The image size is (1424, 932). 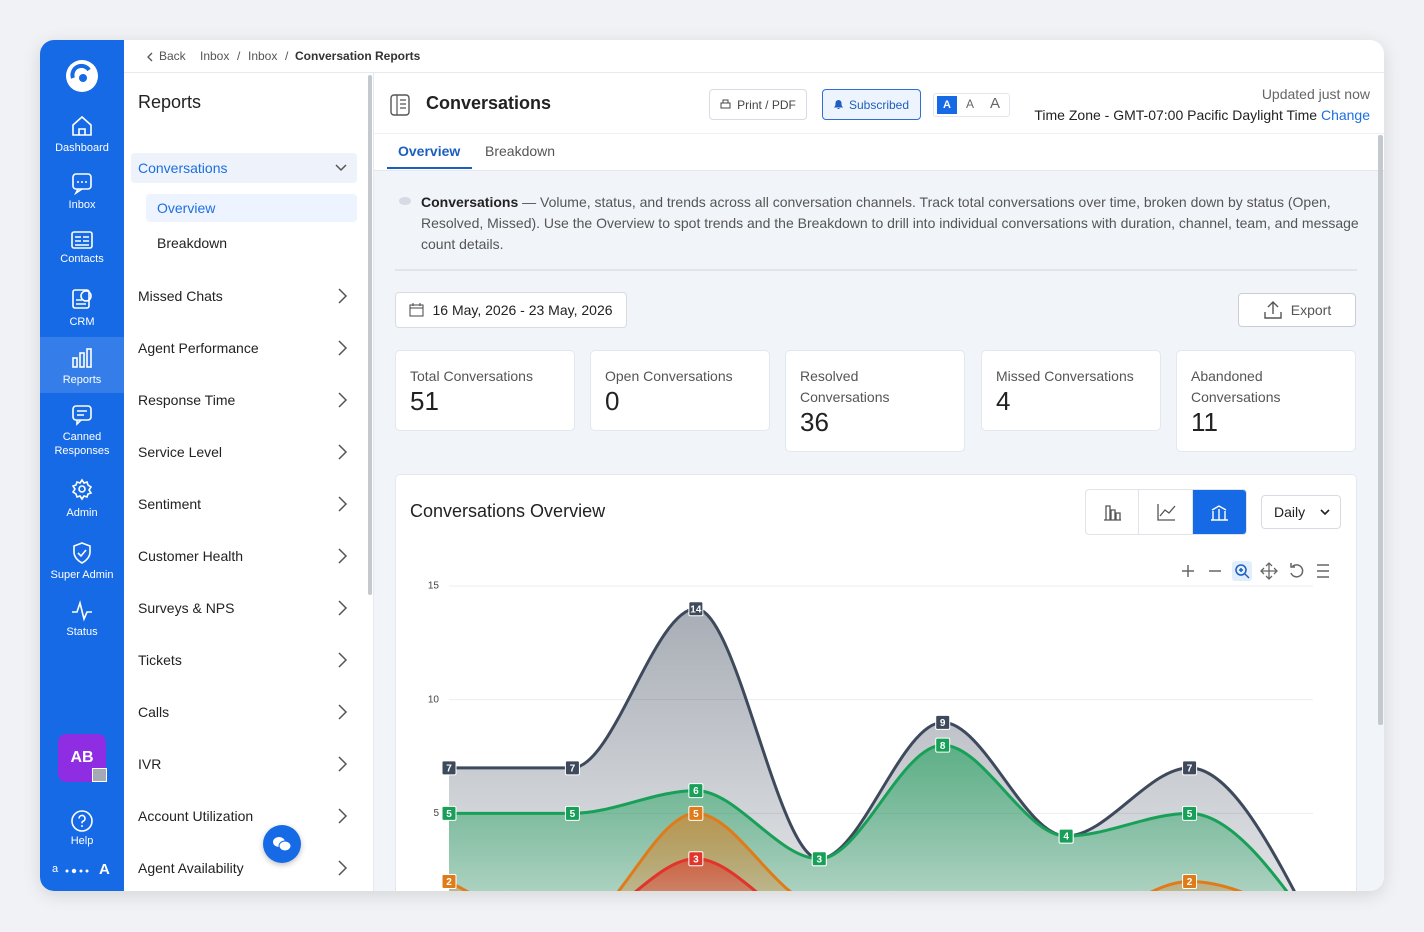 I want to click on sub-active-bg, so click(x=251, y=208).